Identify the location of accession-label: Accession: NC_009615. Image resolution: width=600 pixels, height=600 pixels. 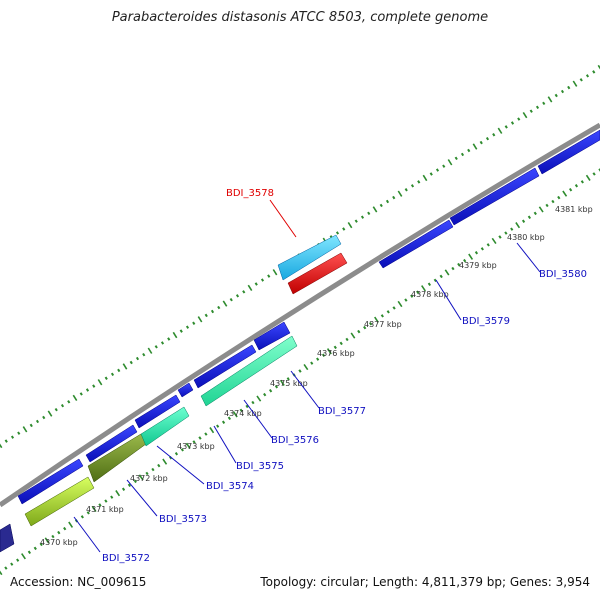
(78, 582).